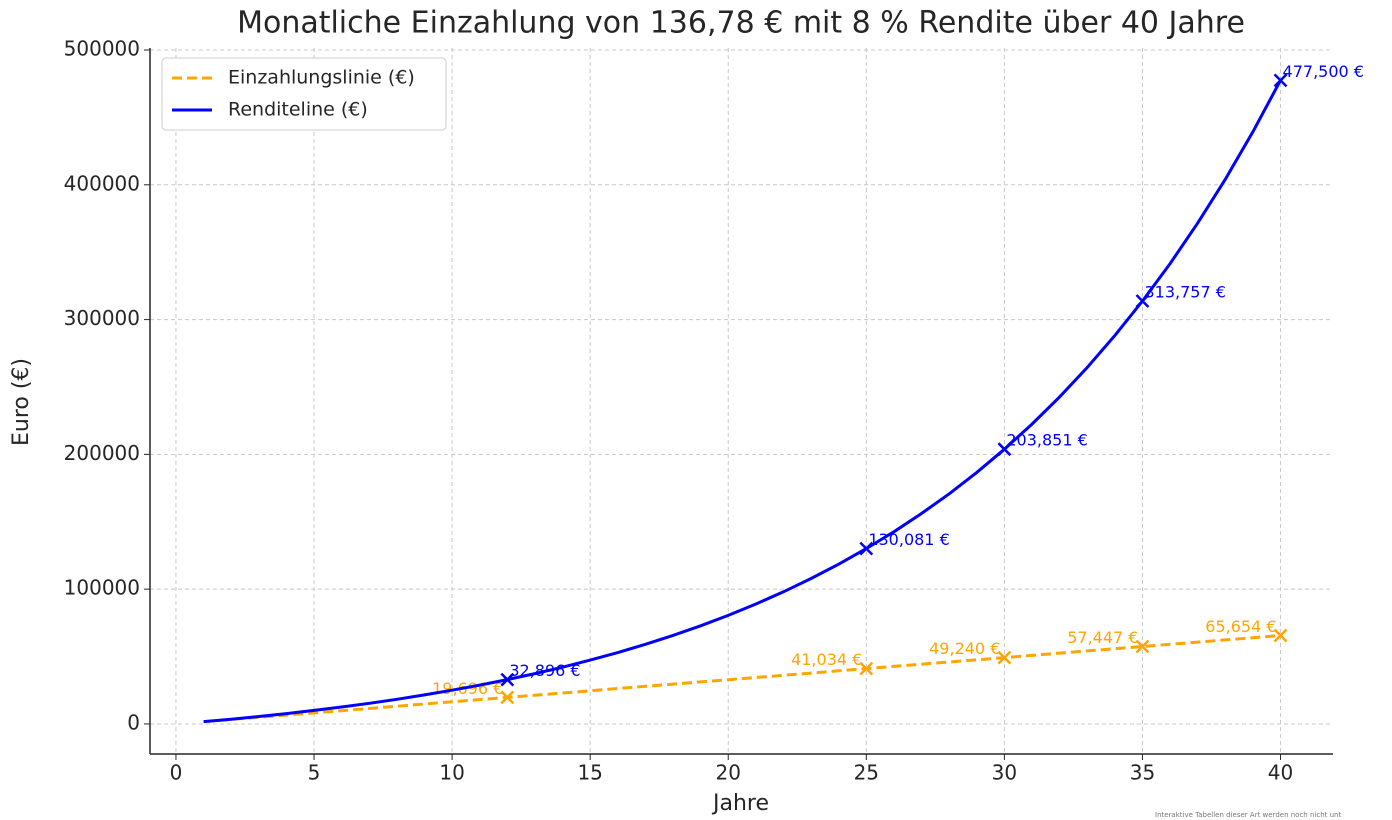 This screenshot has height=820, width=1392. What do you see at coordinates (1240, 626) in the screenshot?
I see `value-label: 65,654 €` at bounding box center [1240, 626].